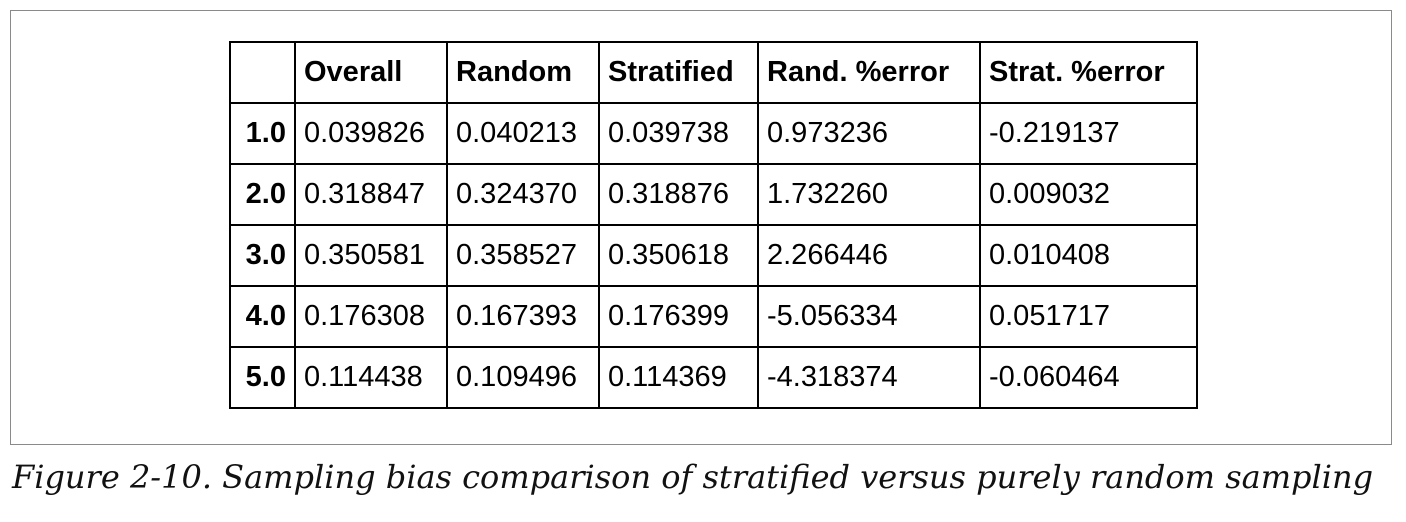 The height and width of the screenshot is (522, 1406). What do you see at coordinates (523, 133) in the screenshot?
I see `table-cell: 0.040213` at bounding box center [523, 133].